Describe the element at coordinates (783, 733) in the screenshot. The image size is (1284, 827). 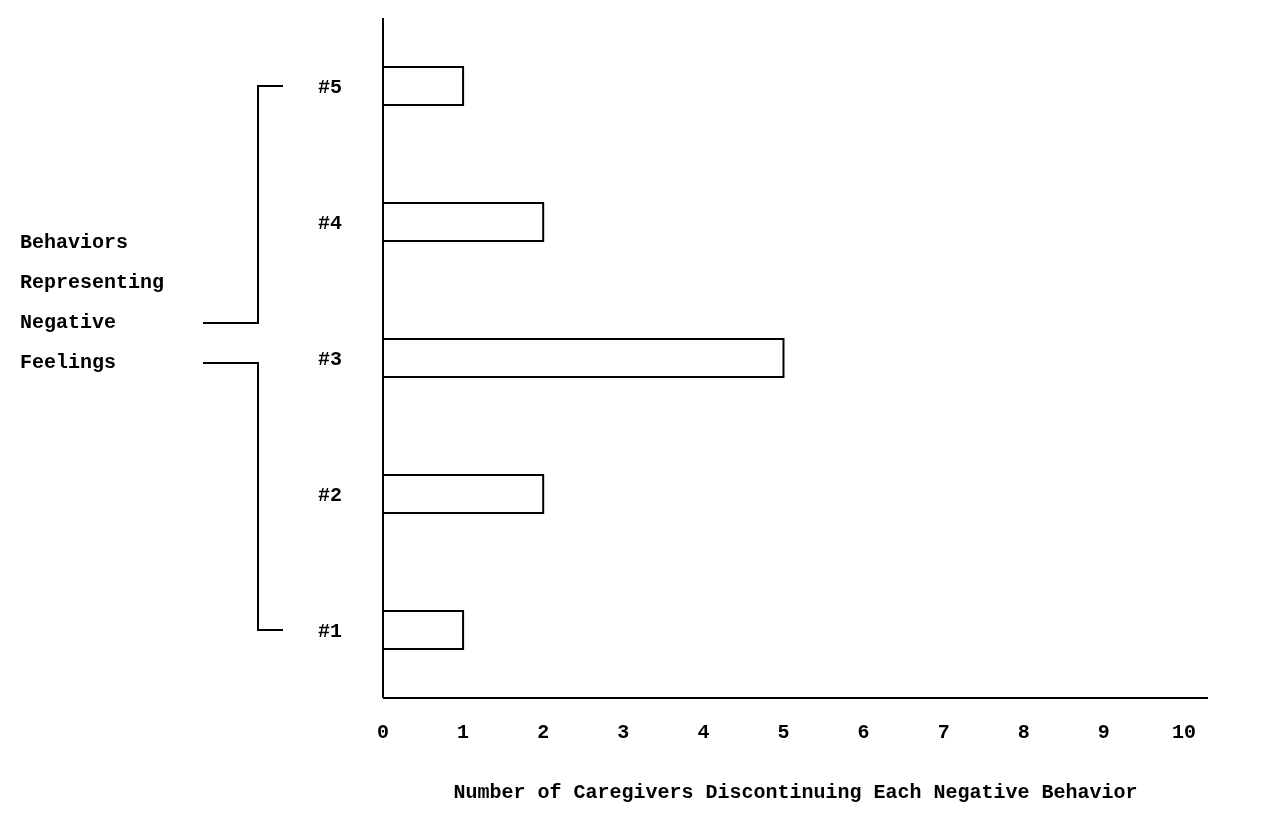
I see `x-tick-label: 5` at that location.